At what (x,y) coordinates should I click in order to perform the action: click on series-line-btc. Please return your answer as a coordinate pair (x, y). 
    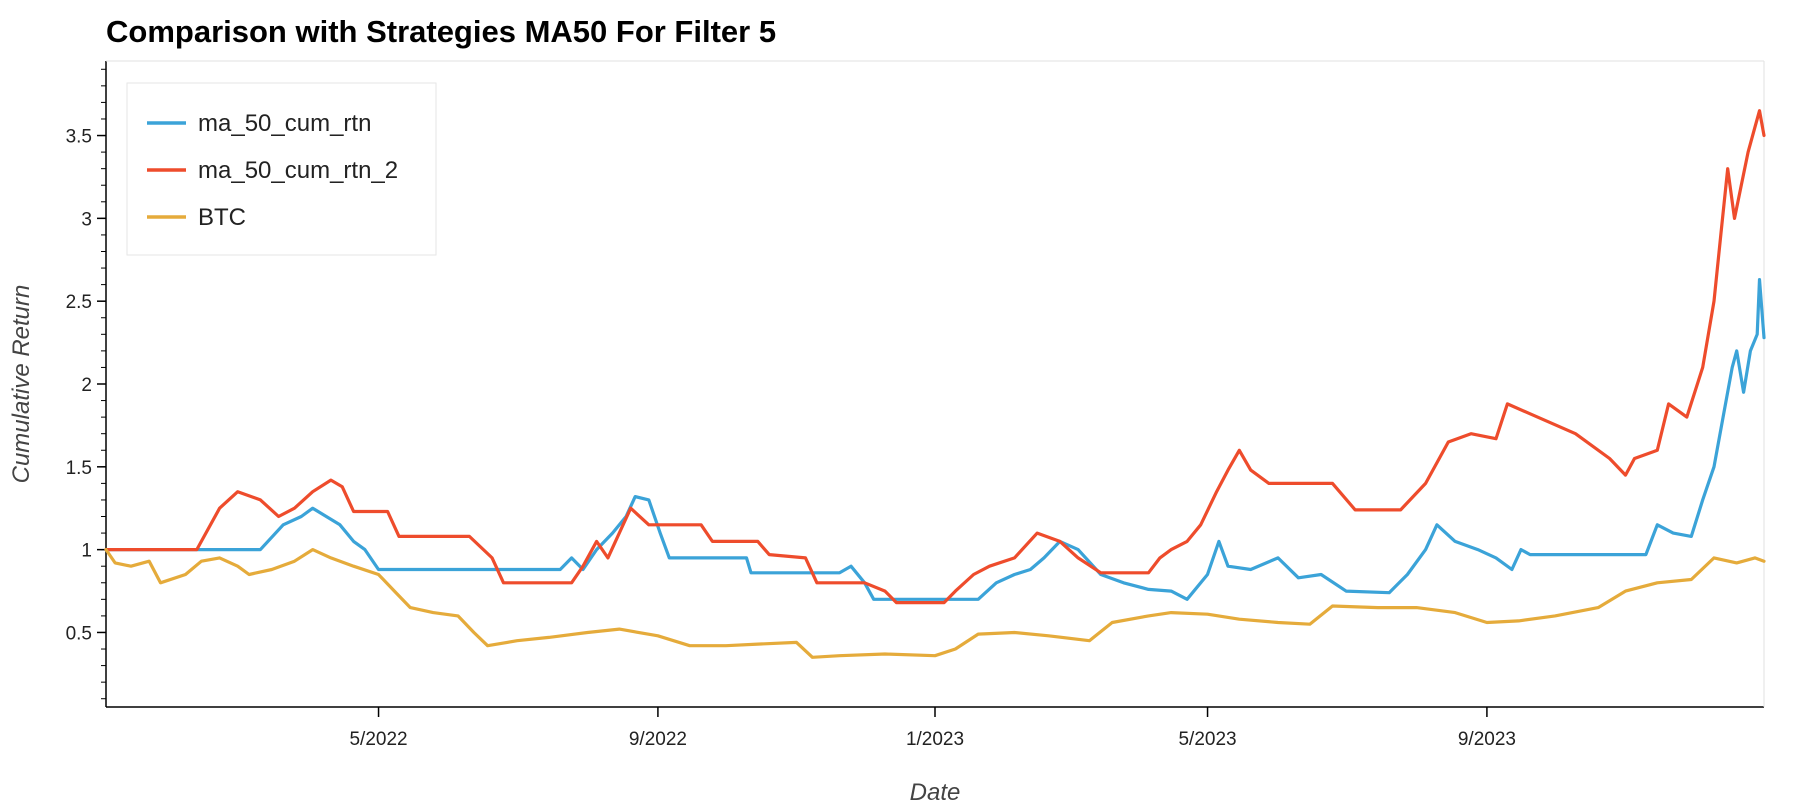
    Looking at the image, I should click on (935, 603).